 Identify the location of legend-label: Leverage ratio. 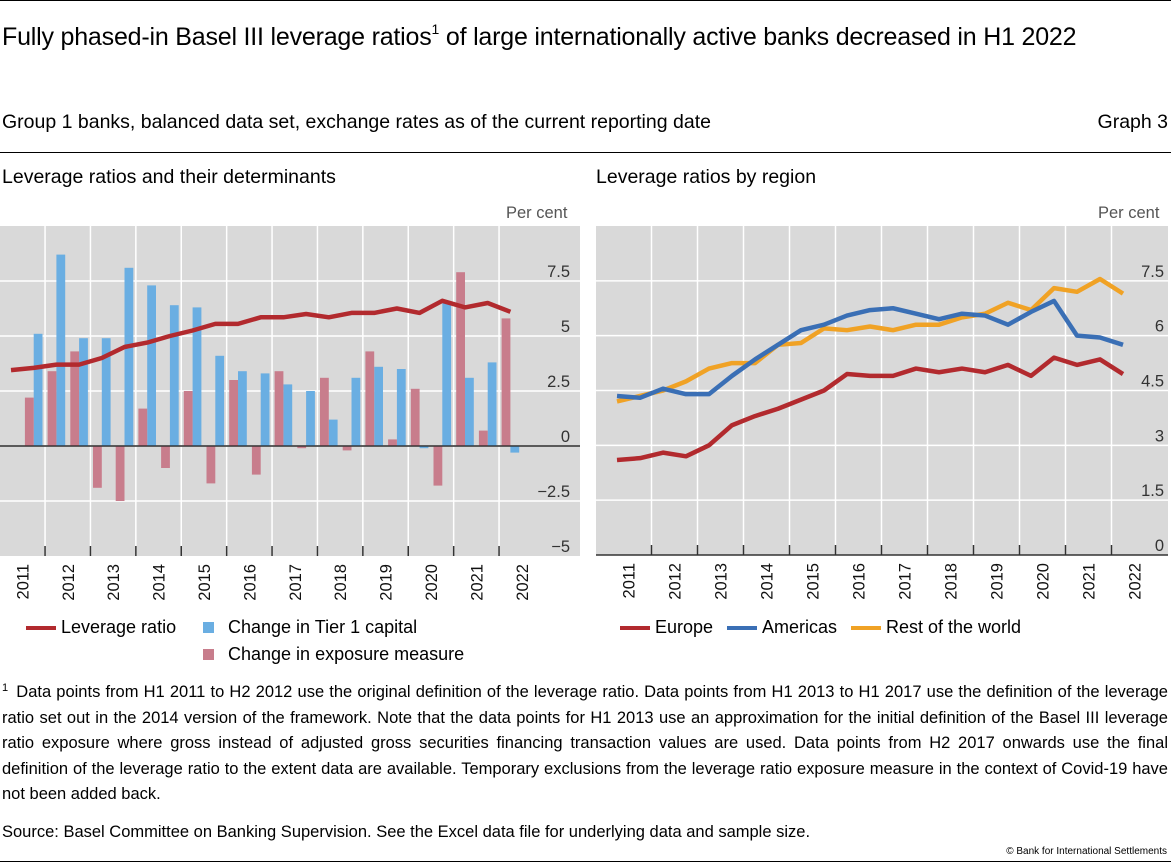
(119, 627).